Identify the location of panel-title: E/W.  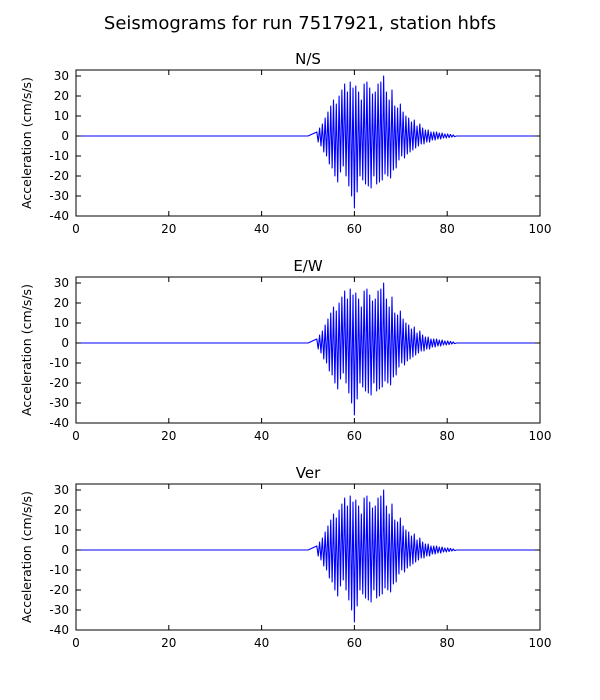
(308, 266).